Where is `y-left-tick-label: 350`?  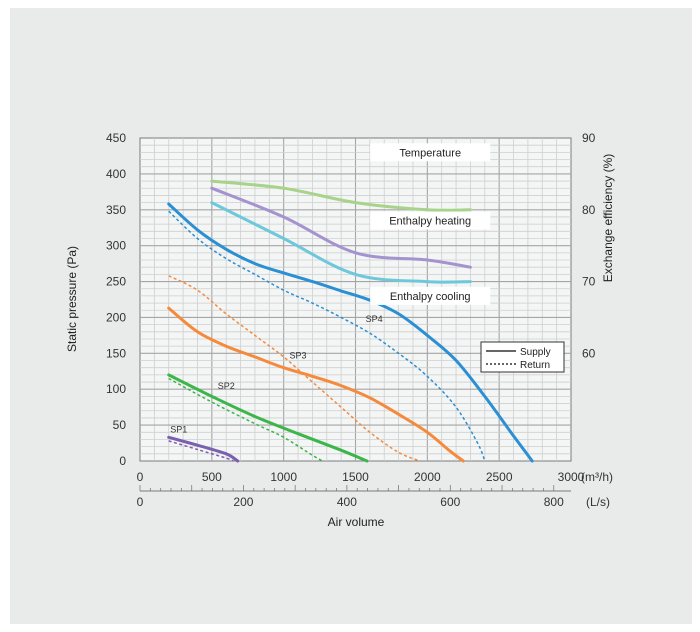
y-left-tick-label: 350 is located at coordinates (116, 210).